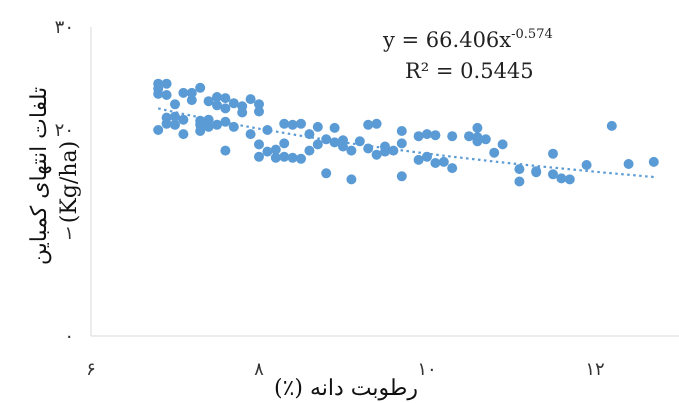 This screenshot has width=679, height=403. Describe the element at coordinates (345, 369) in the screenshot. I see `x-tick-labels: ۶ ۸ ۱۰ ۱۲` at that location.